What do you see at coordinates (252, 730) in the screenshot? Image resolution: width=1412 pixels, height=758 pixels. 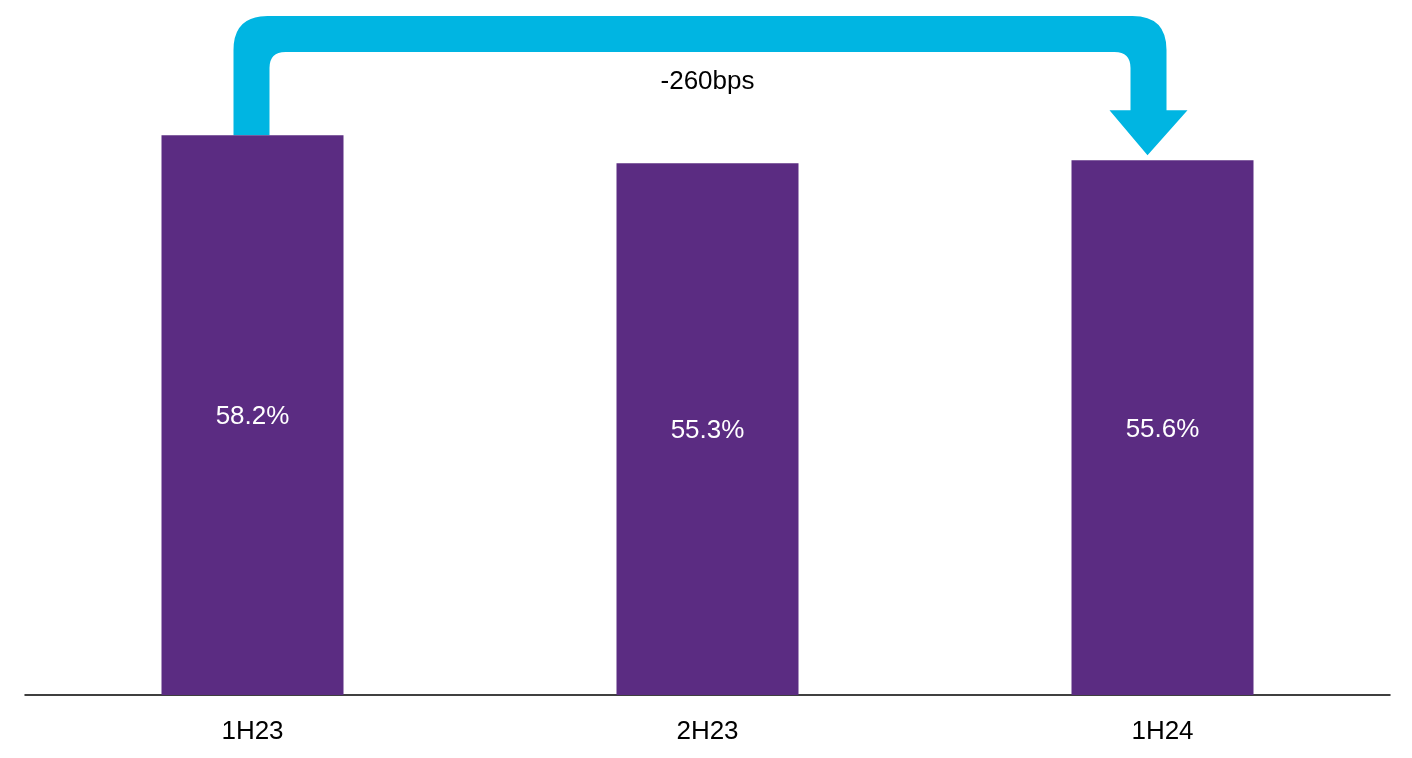 I see `x-tick-label: 1H23` at bounding box center [252, 730].